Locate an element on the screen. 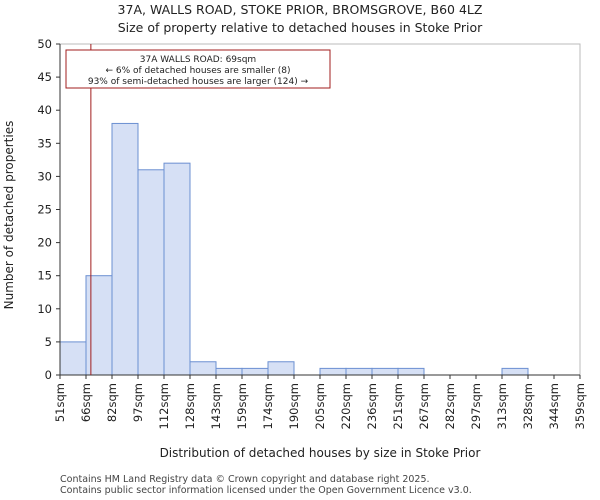 The width and height of the screenshot is (600, 500). y-tick-label: 30 is located at coordinates (44, 176).